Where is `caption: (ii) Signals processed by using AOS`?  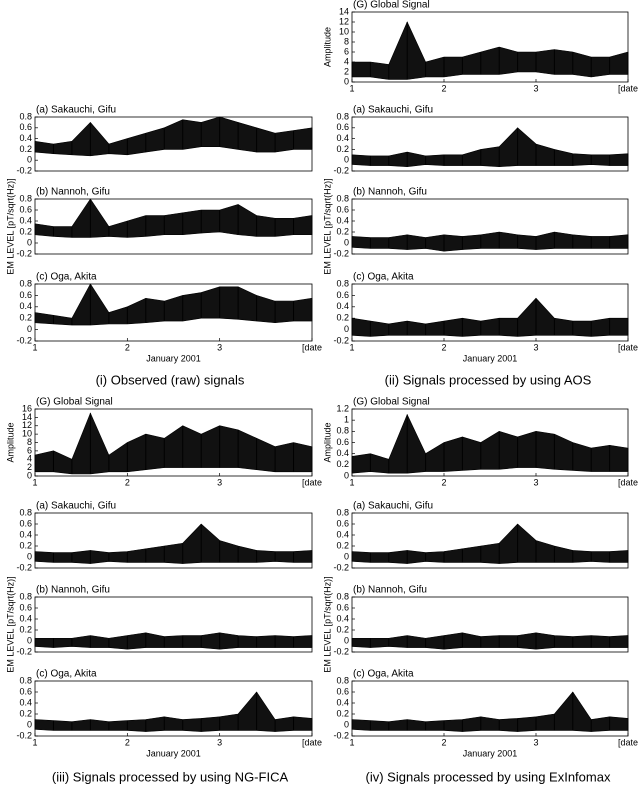 caption: (ii) Signals processed by using AOS is located at coordinates (488, 379).